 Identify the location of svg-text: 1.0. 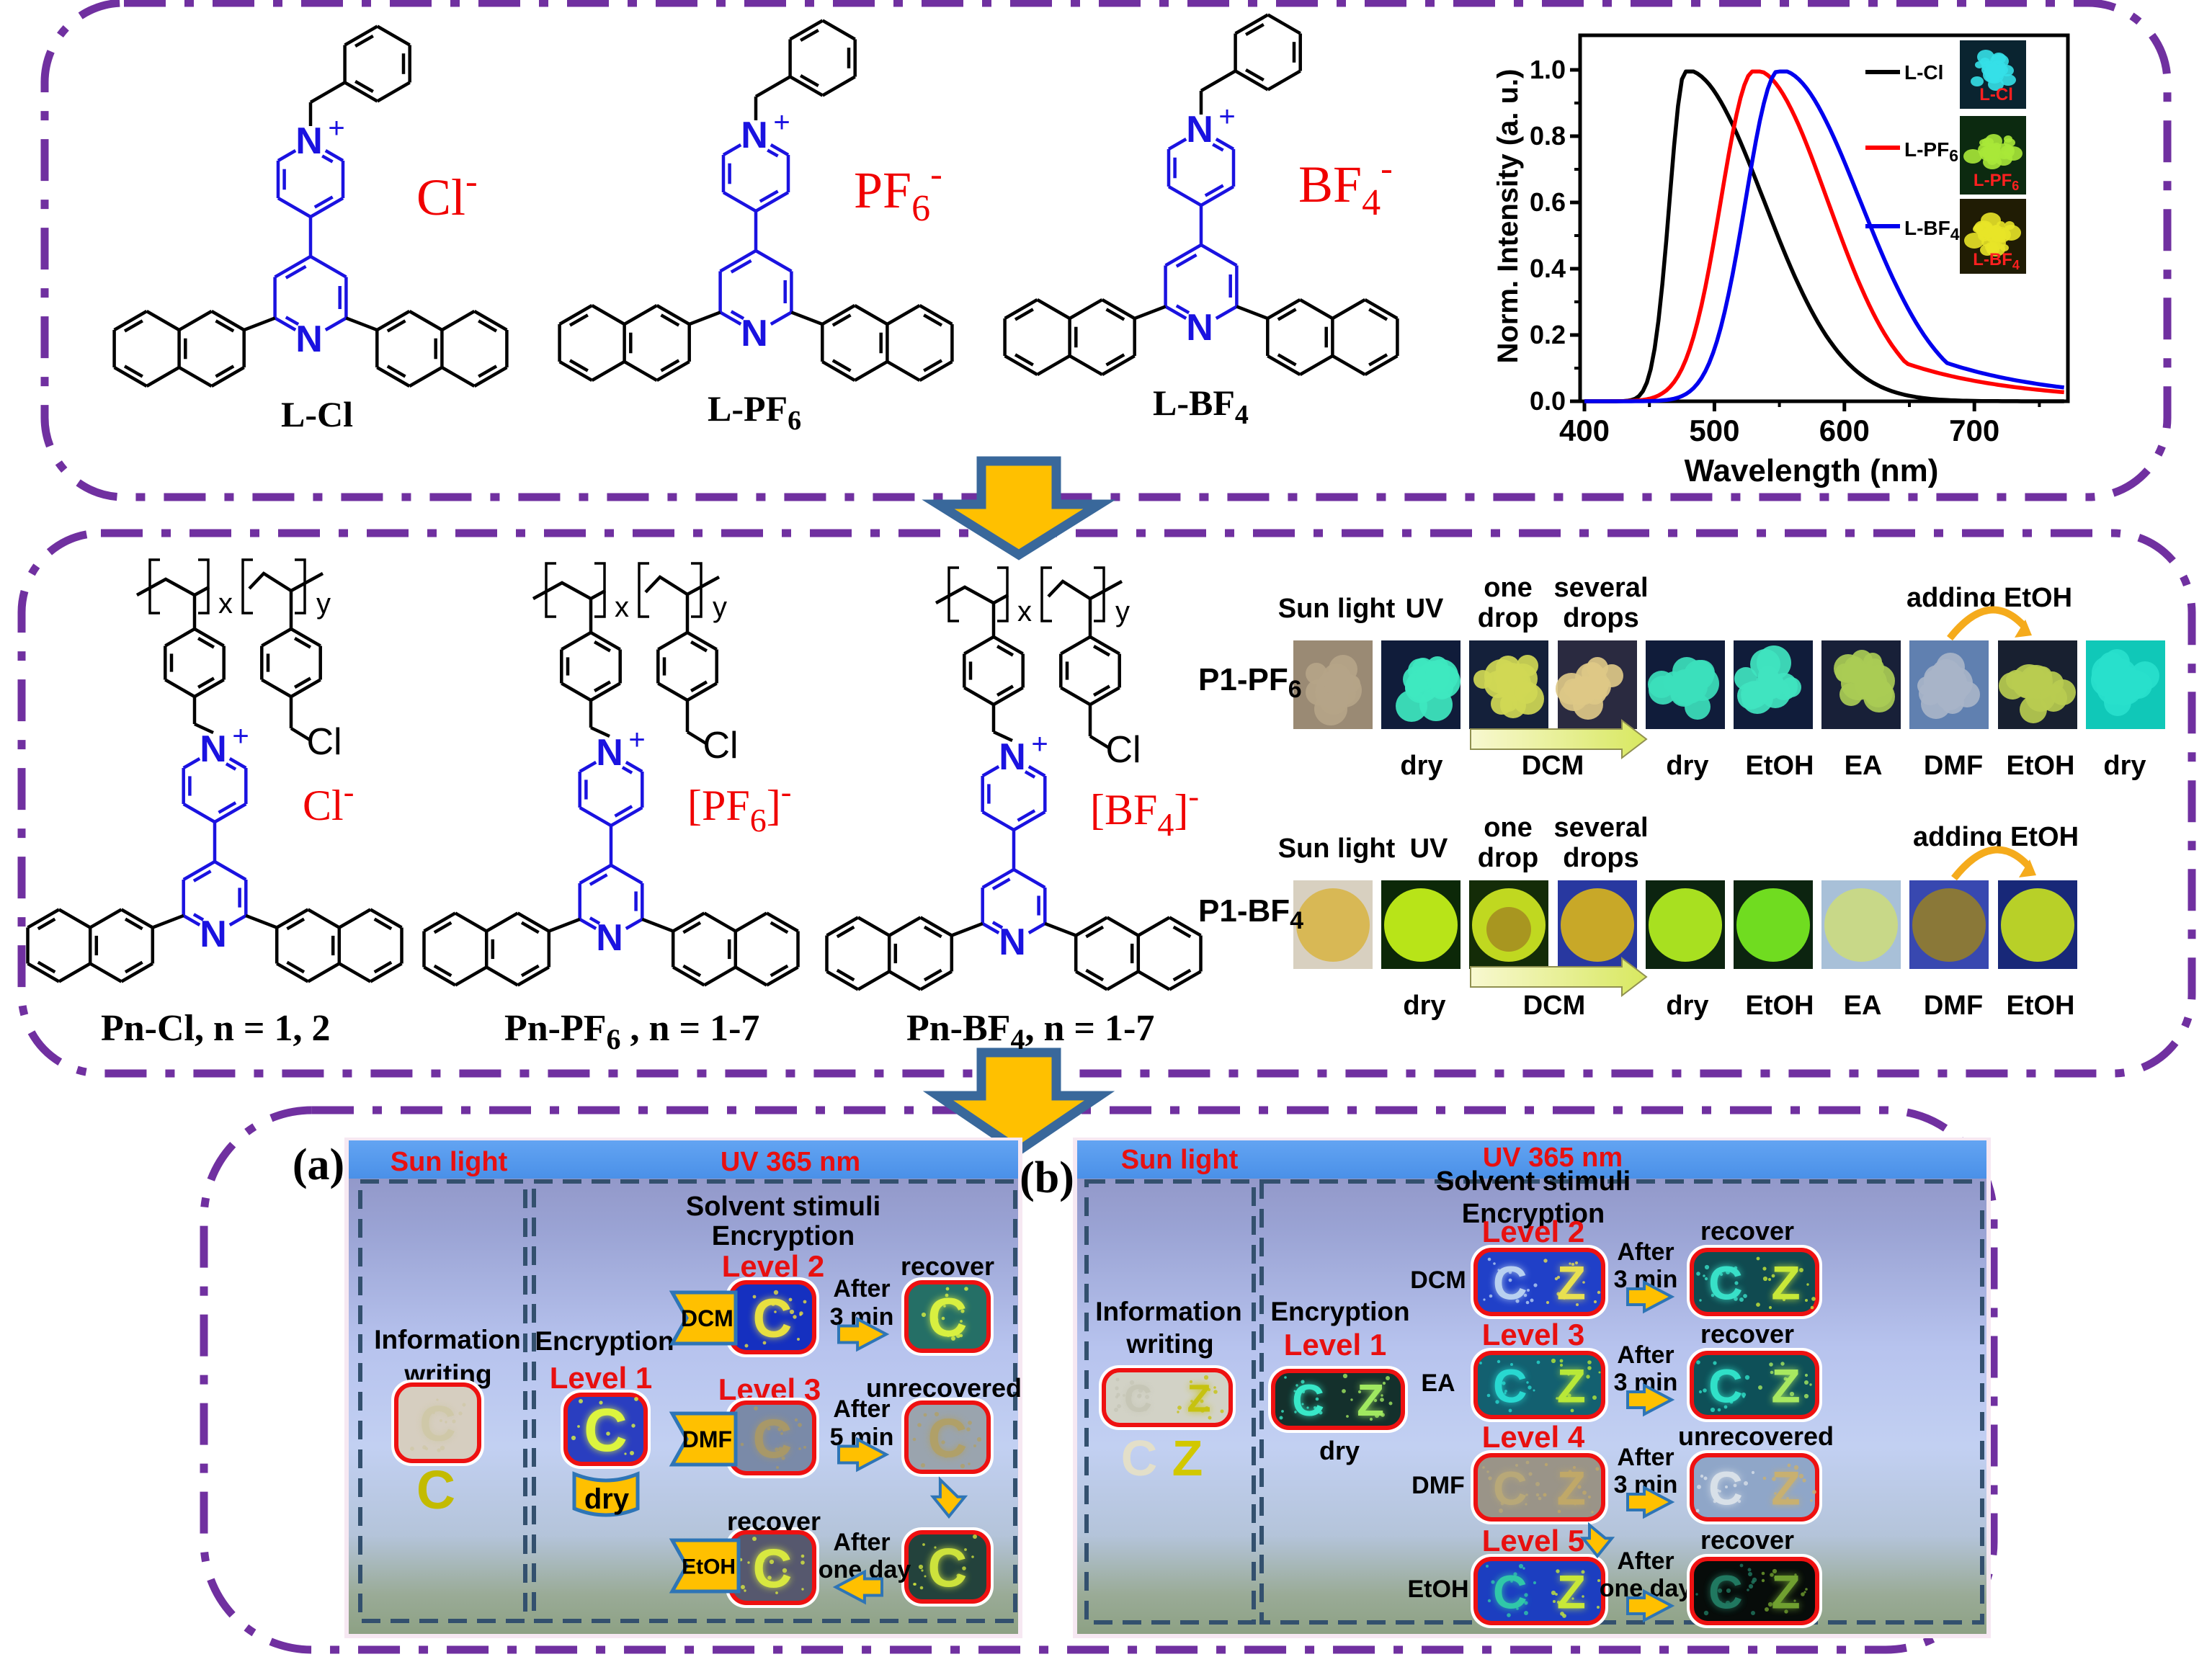
(1548, 69).